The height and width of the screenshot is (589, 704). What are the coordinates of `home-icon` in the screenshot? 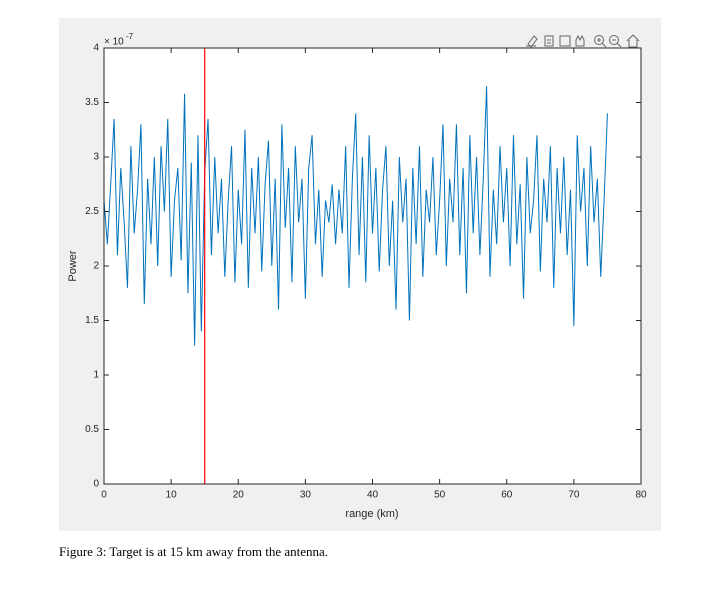 It's located at (633, 41).